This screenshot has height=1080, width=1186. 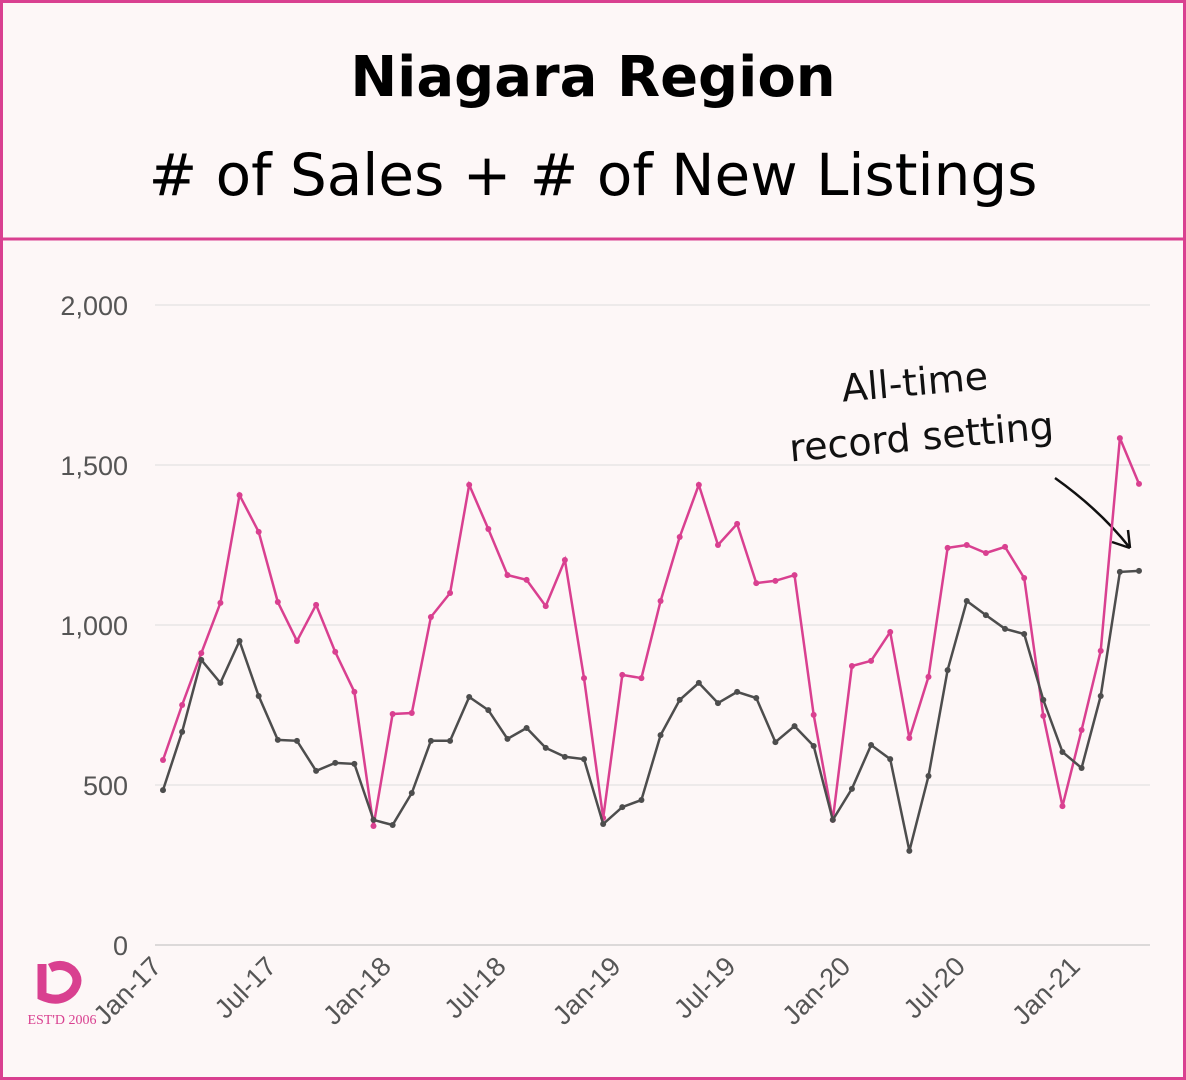 I want to click on logo: EST'D 2006, so click(x=62, y=994).